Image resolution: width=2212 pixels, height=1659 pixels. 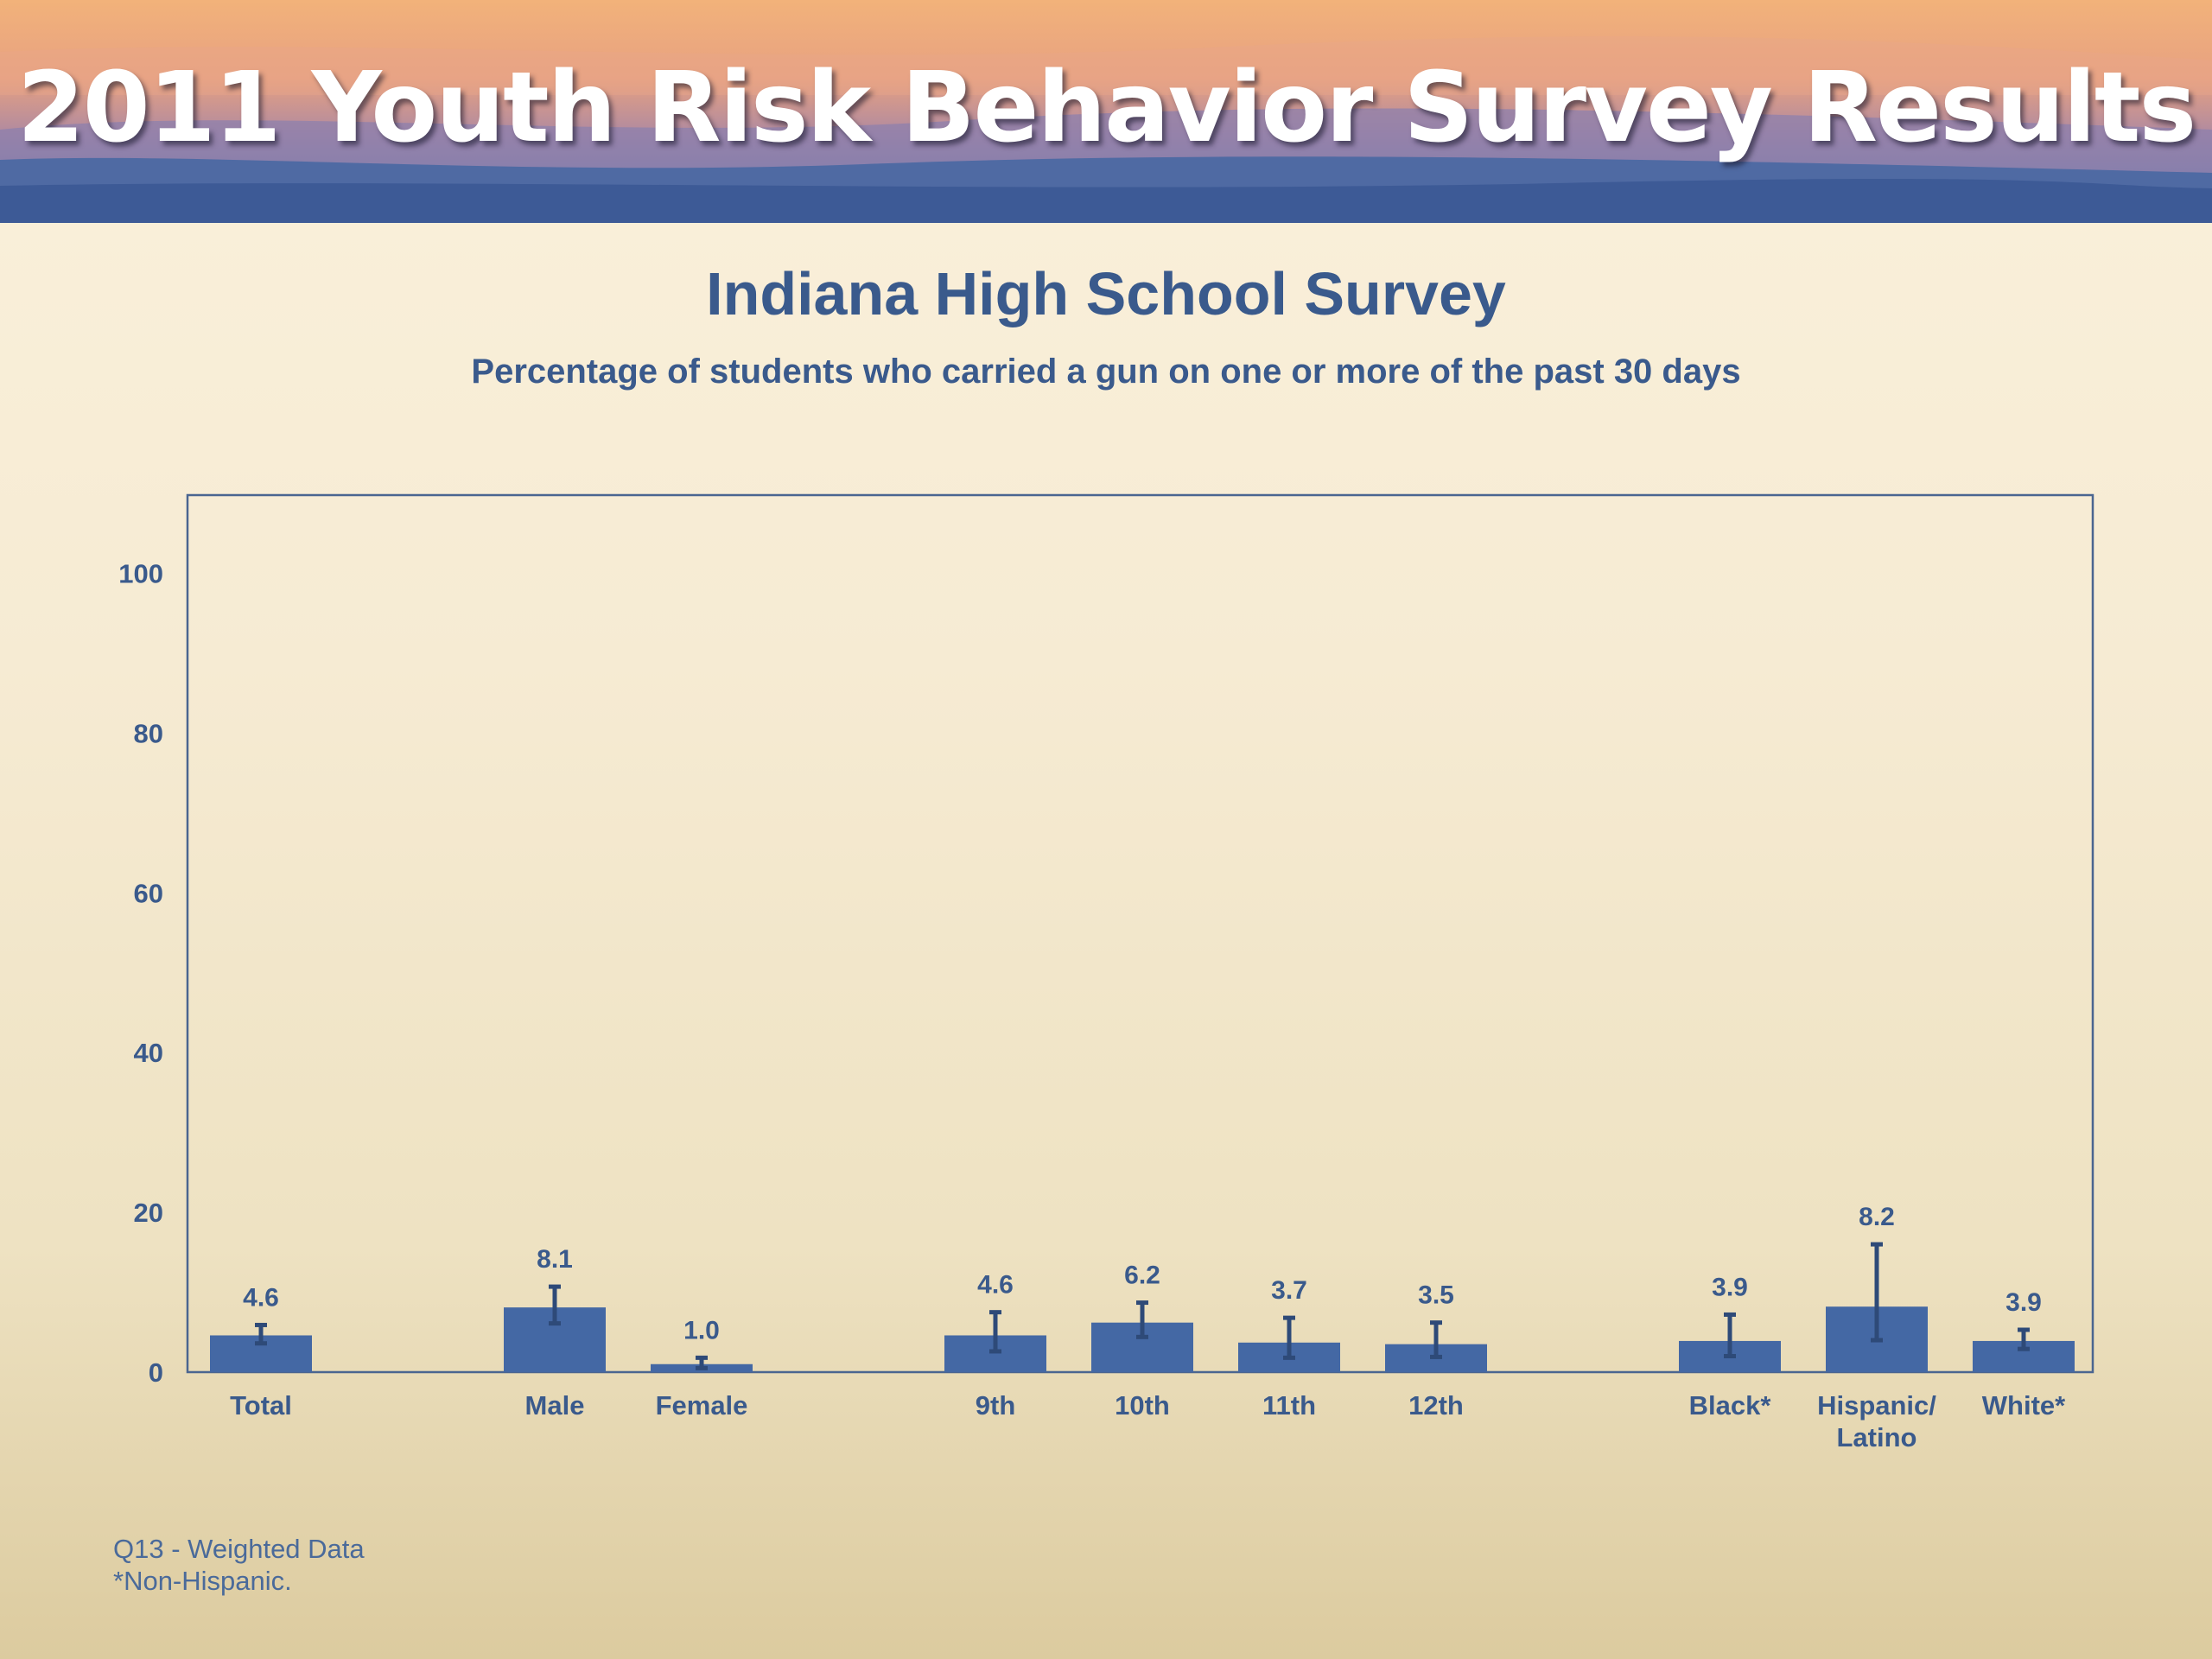 What do you see at coordinates (202, 1581) in the screenshot?
I see `footnote-non-hispanic: *Non-Hispanic.` at bounding box center [202, 1581].